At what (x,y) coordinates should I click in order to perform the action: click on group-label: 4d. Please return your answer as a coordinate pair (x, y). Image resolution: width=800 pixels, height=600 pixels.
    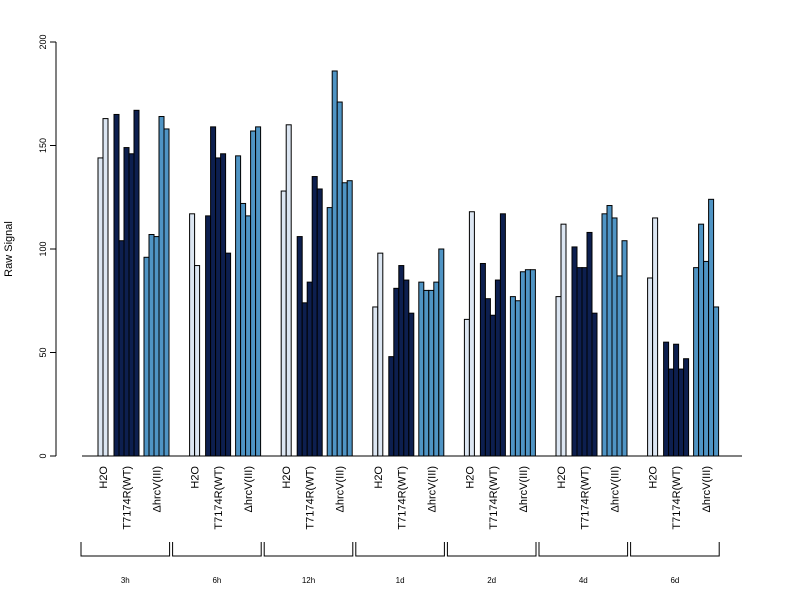
    Looking at the image, I should click on (583, 580).